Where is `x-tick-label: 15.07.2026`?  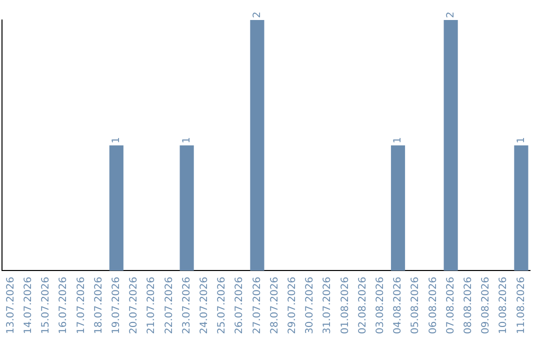
x-tick-label: 15.07.2026 is located at coordinates (46, 305).